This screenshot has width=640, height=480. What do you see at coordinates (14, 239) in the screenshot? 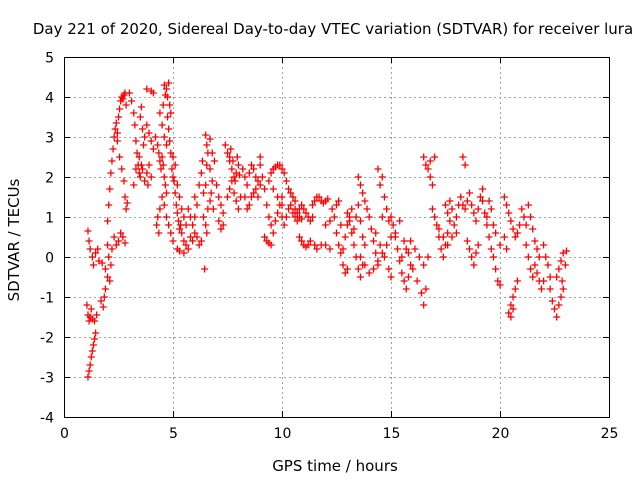
I see `y-axis-label: SDTVAR / TECUs` at bounding box center [14, 239].